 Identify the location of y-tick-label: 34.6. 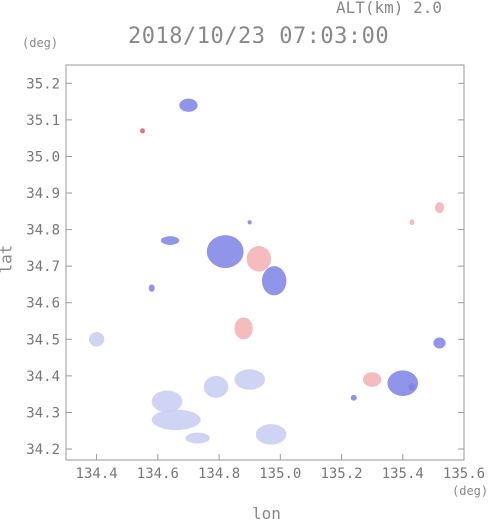
(43, 304).